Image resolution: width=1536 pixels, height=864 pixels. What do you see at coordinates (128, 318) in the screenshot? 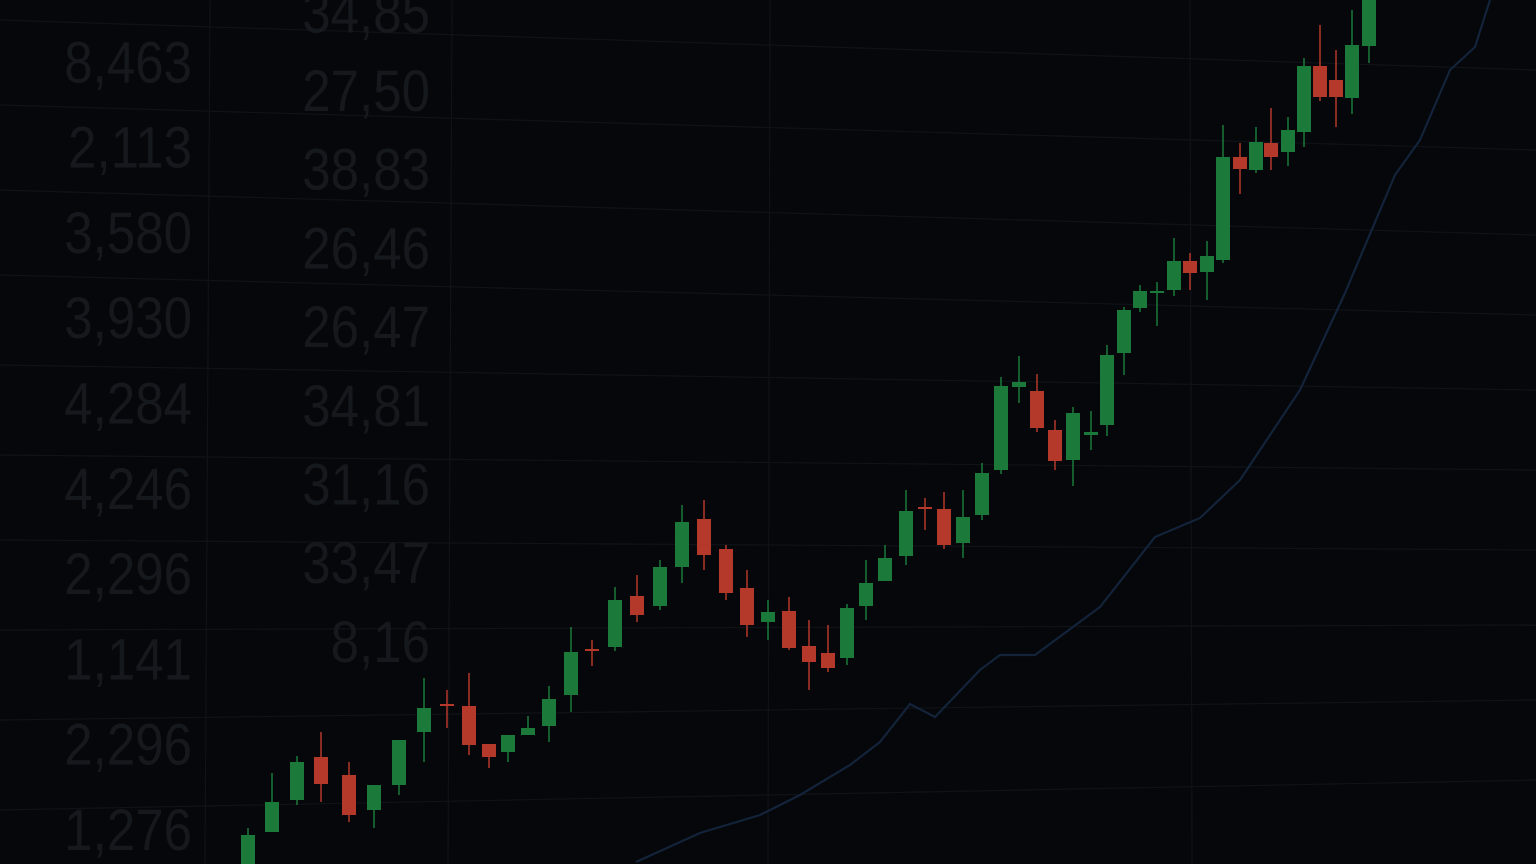
I see `background-number: 3,930` at bounding box center [128, 318].